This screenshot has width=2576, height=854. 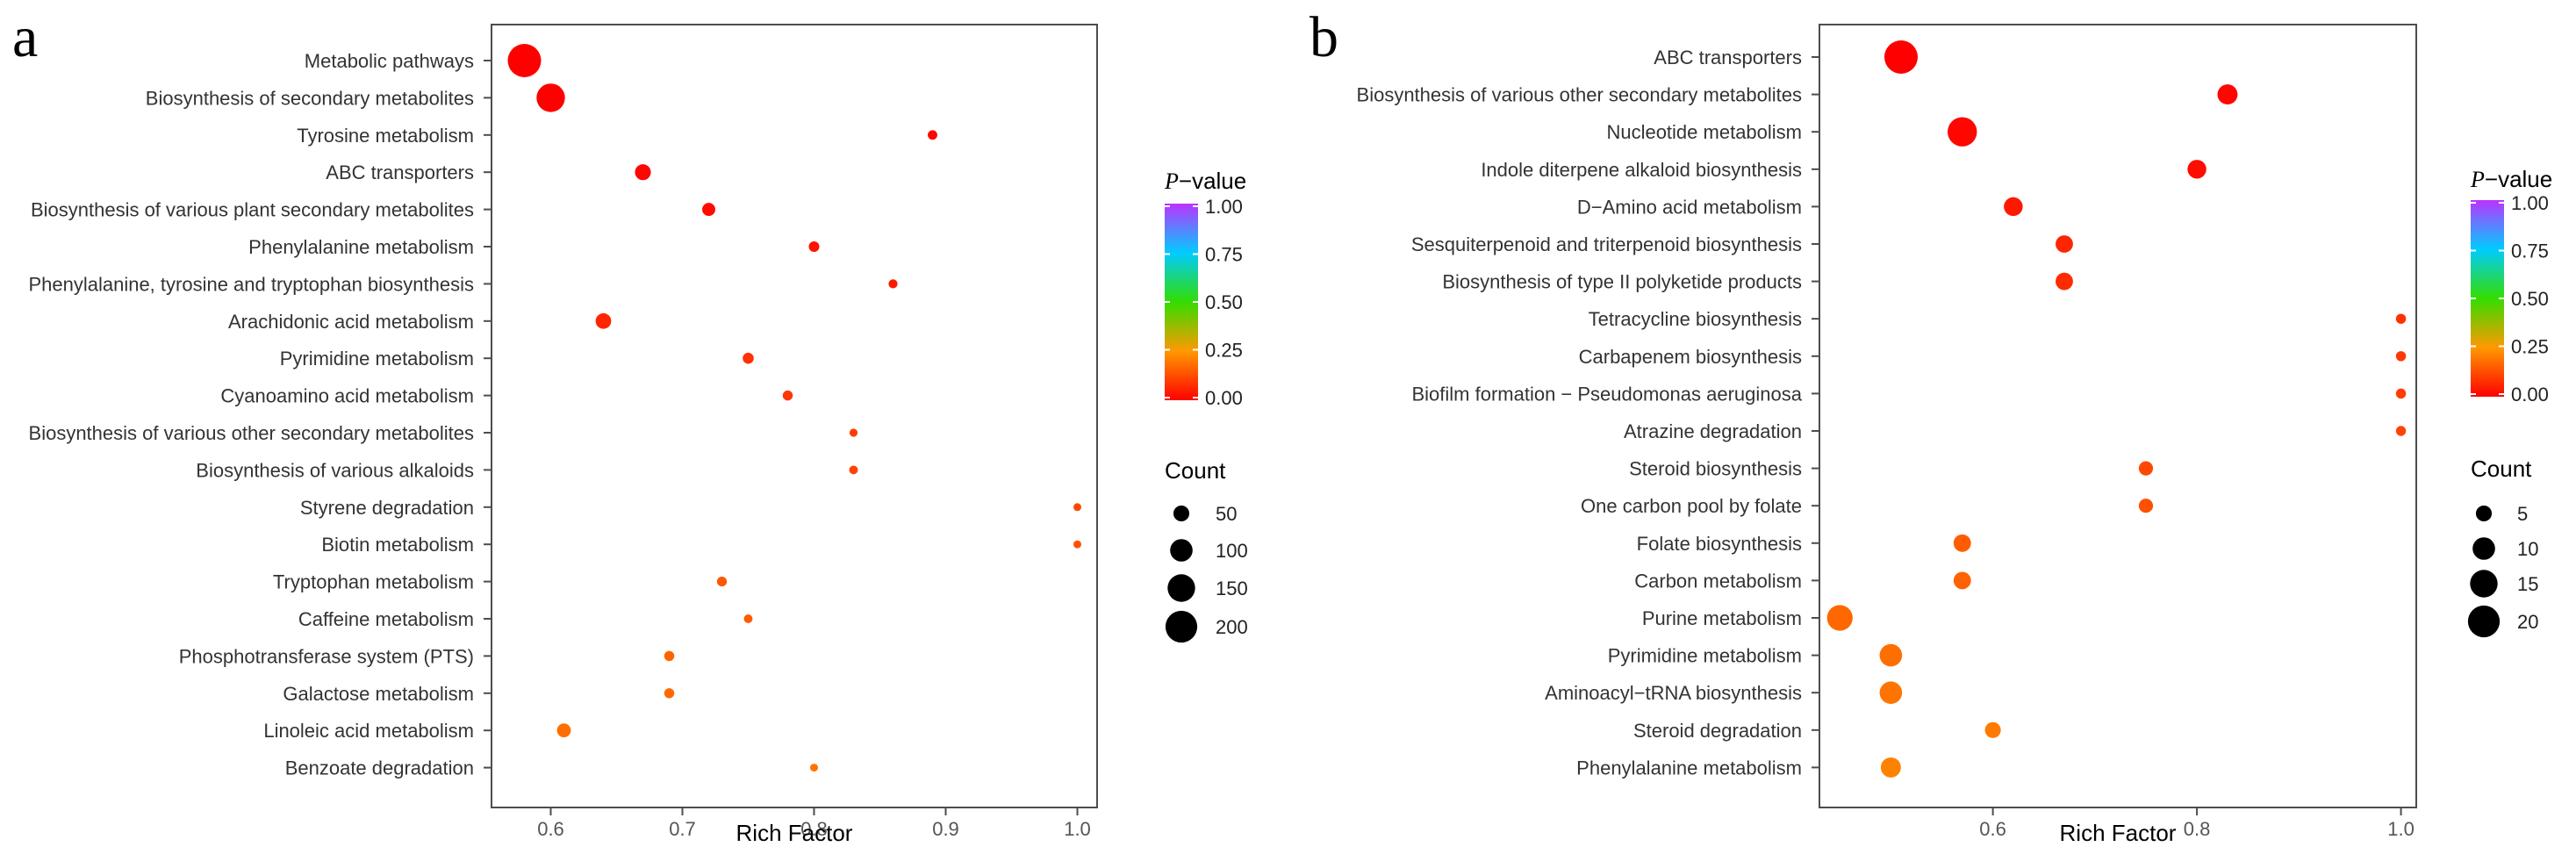 What do you see at coordinates (2527, 549) in the screenshot?
I see `size-legend-label: 10` at bounding box center [2527, 549].